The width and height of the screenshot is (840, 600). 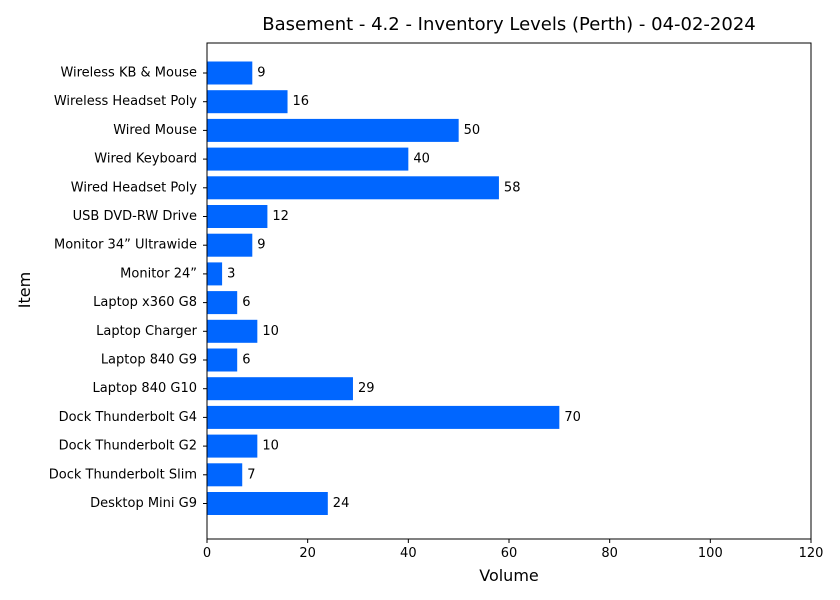 I want to click on y-tick-label: Wired Keyboard, so click(x=145, y=159).